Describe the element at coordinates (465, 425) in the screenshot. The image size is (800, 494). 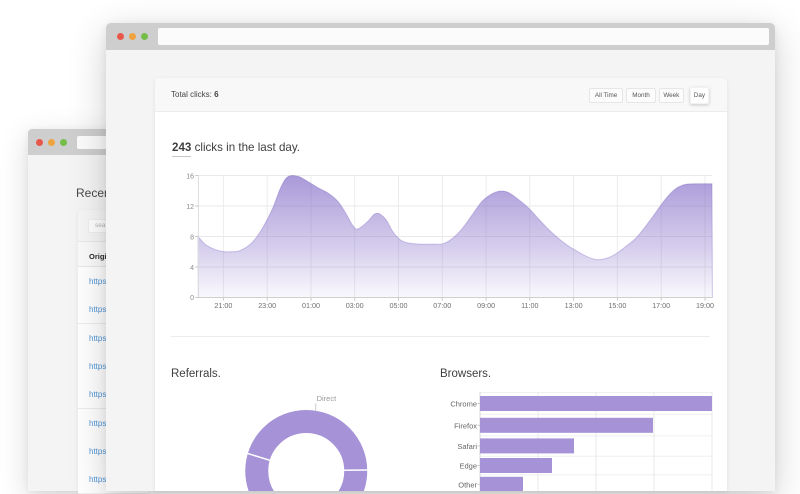
I see `svg-text: Firefox` at that location.